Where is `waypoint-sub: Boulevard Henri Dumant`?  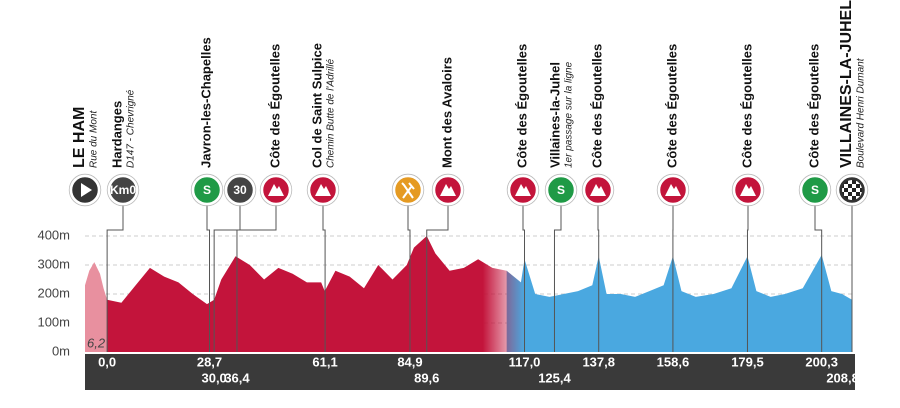
waypoint-sub: Boulevard Henri Dumant is located at coordinates (861, 112).